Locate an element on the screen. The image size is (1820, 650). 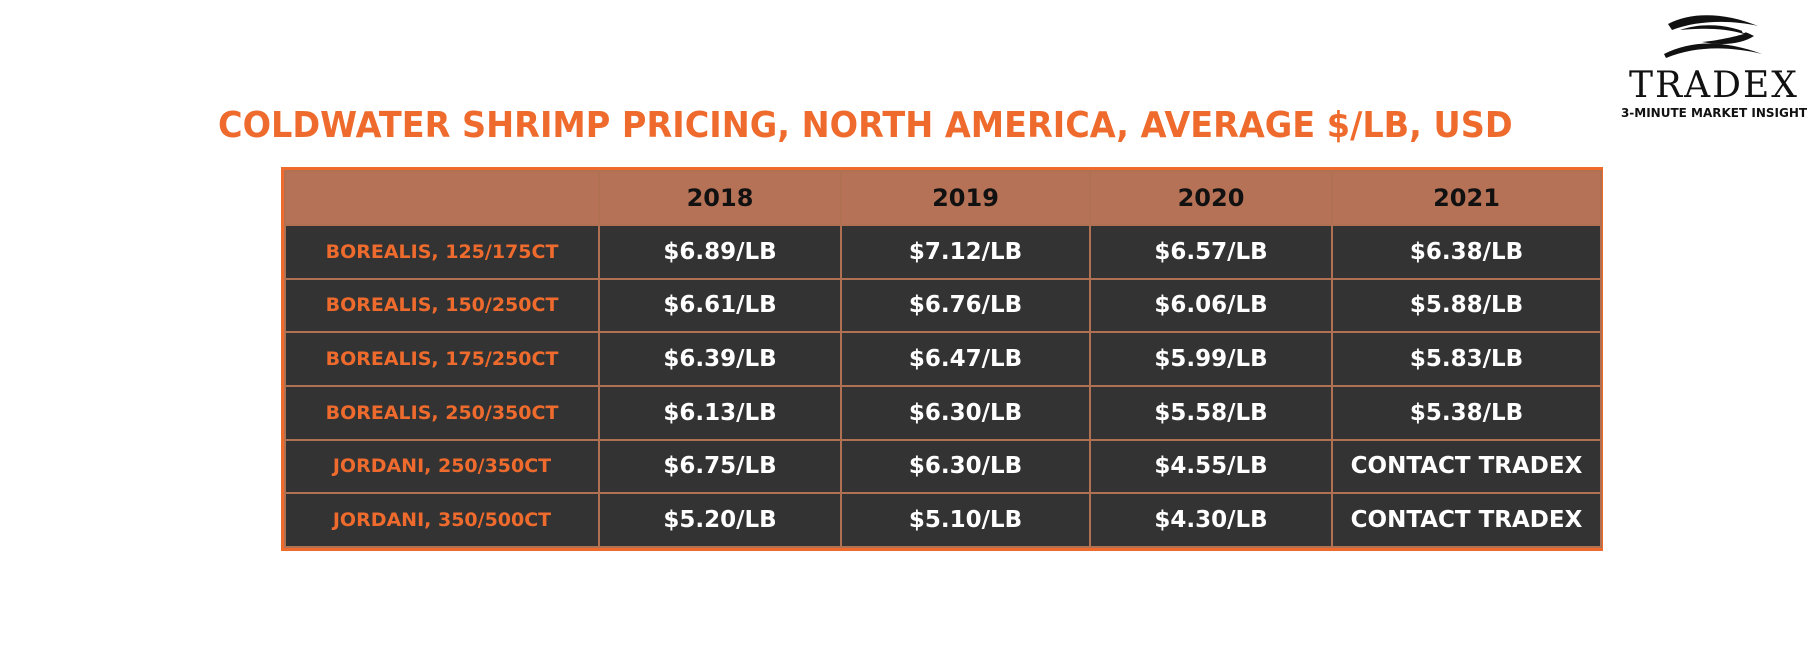
price-cell: $5.83/LB is located at coordinates (1466, 359).